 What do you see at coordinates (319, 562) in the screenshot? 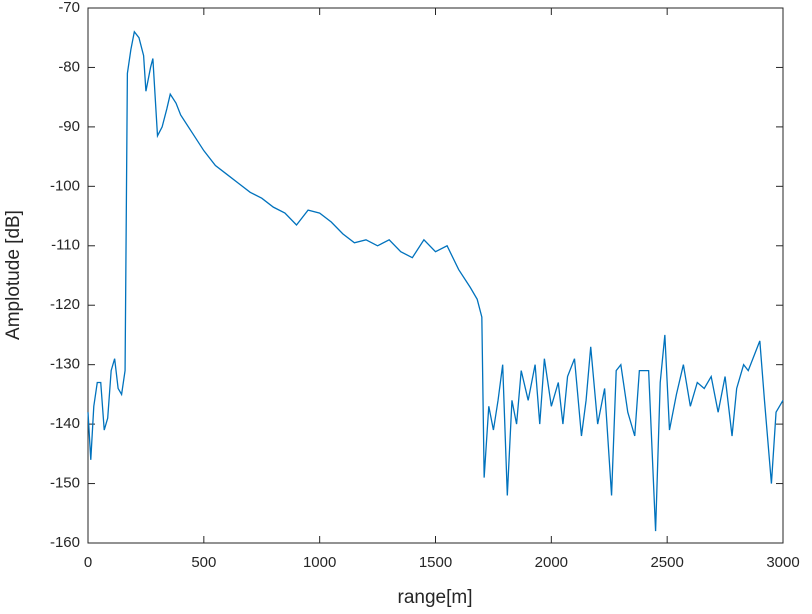
I see `x-tick-label: 1000` at bounding box center [319, 562].